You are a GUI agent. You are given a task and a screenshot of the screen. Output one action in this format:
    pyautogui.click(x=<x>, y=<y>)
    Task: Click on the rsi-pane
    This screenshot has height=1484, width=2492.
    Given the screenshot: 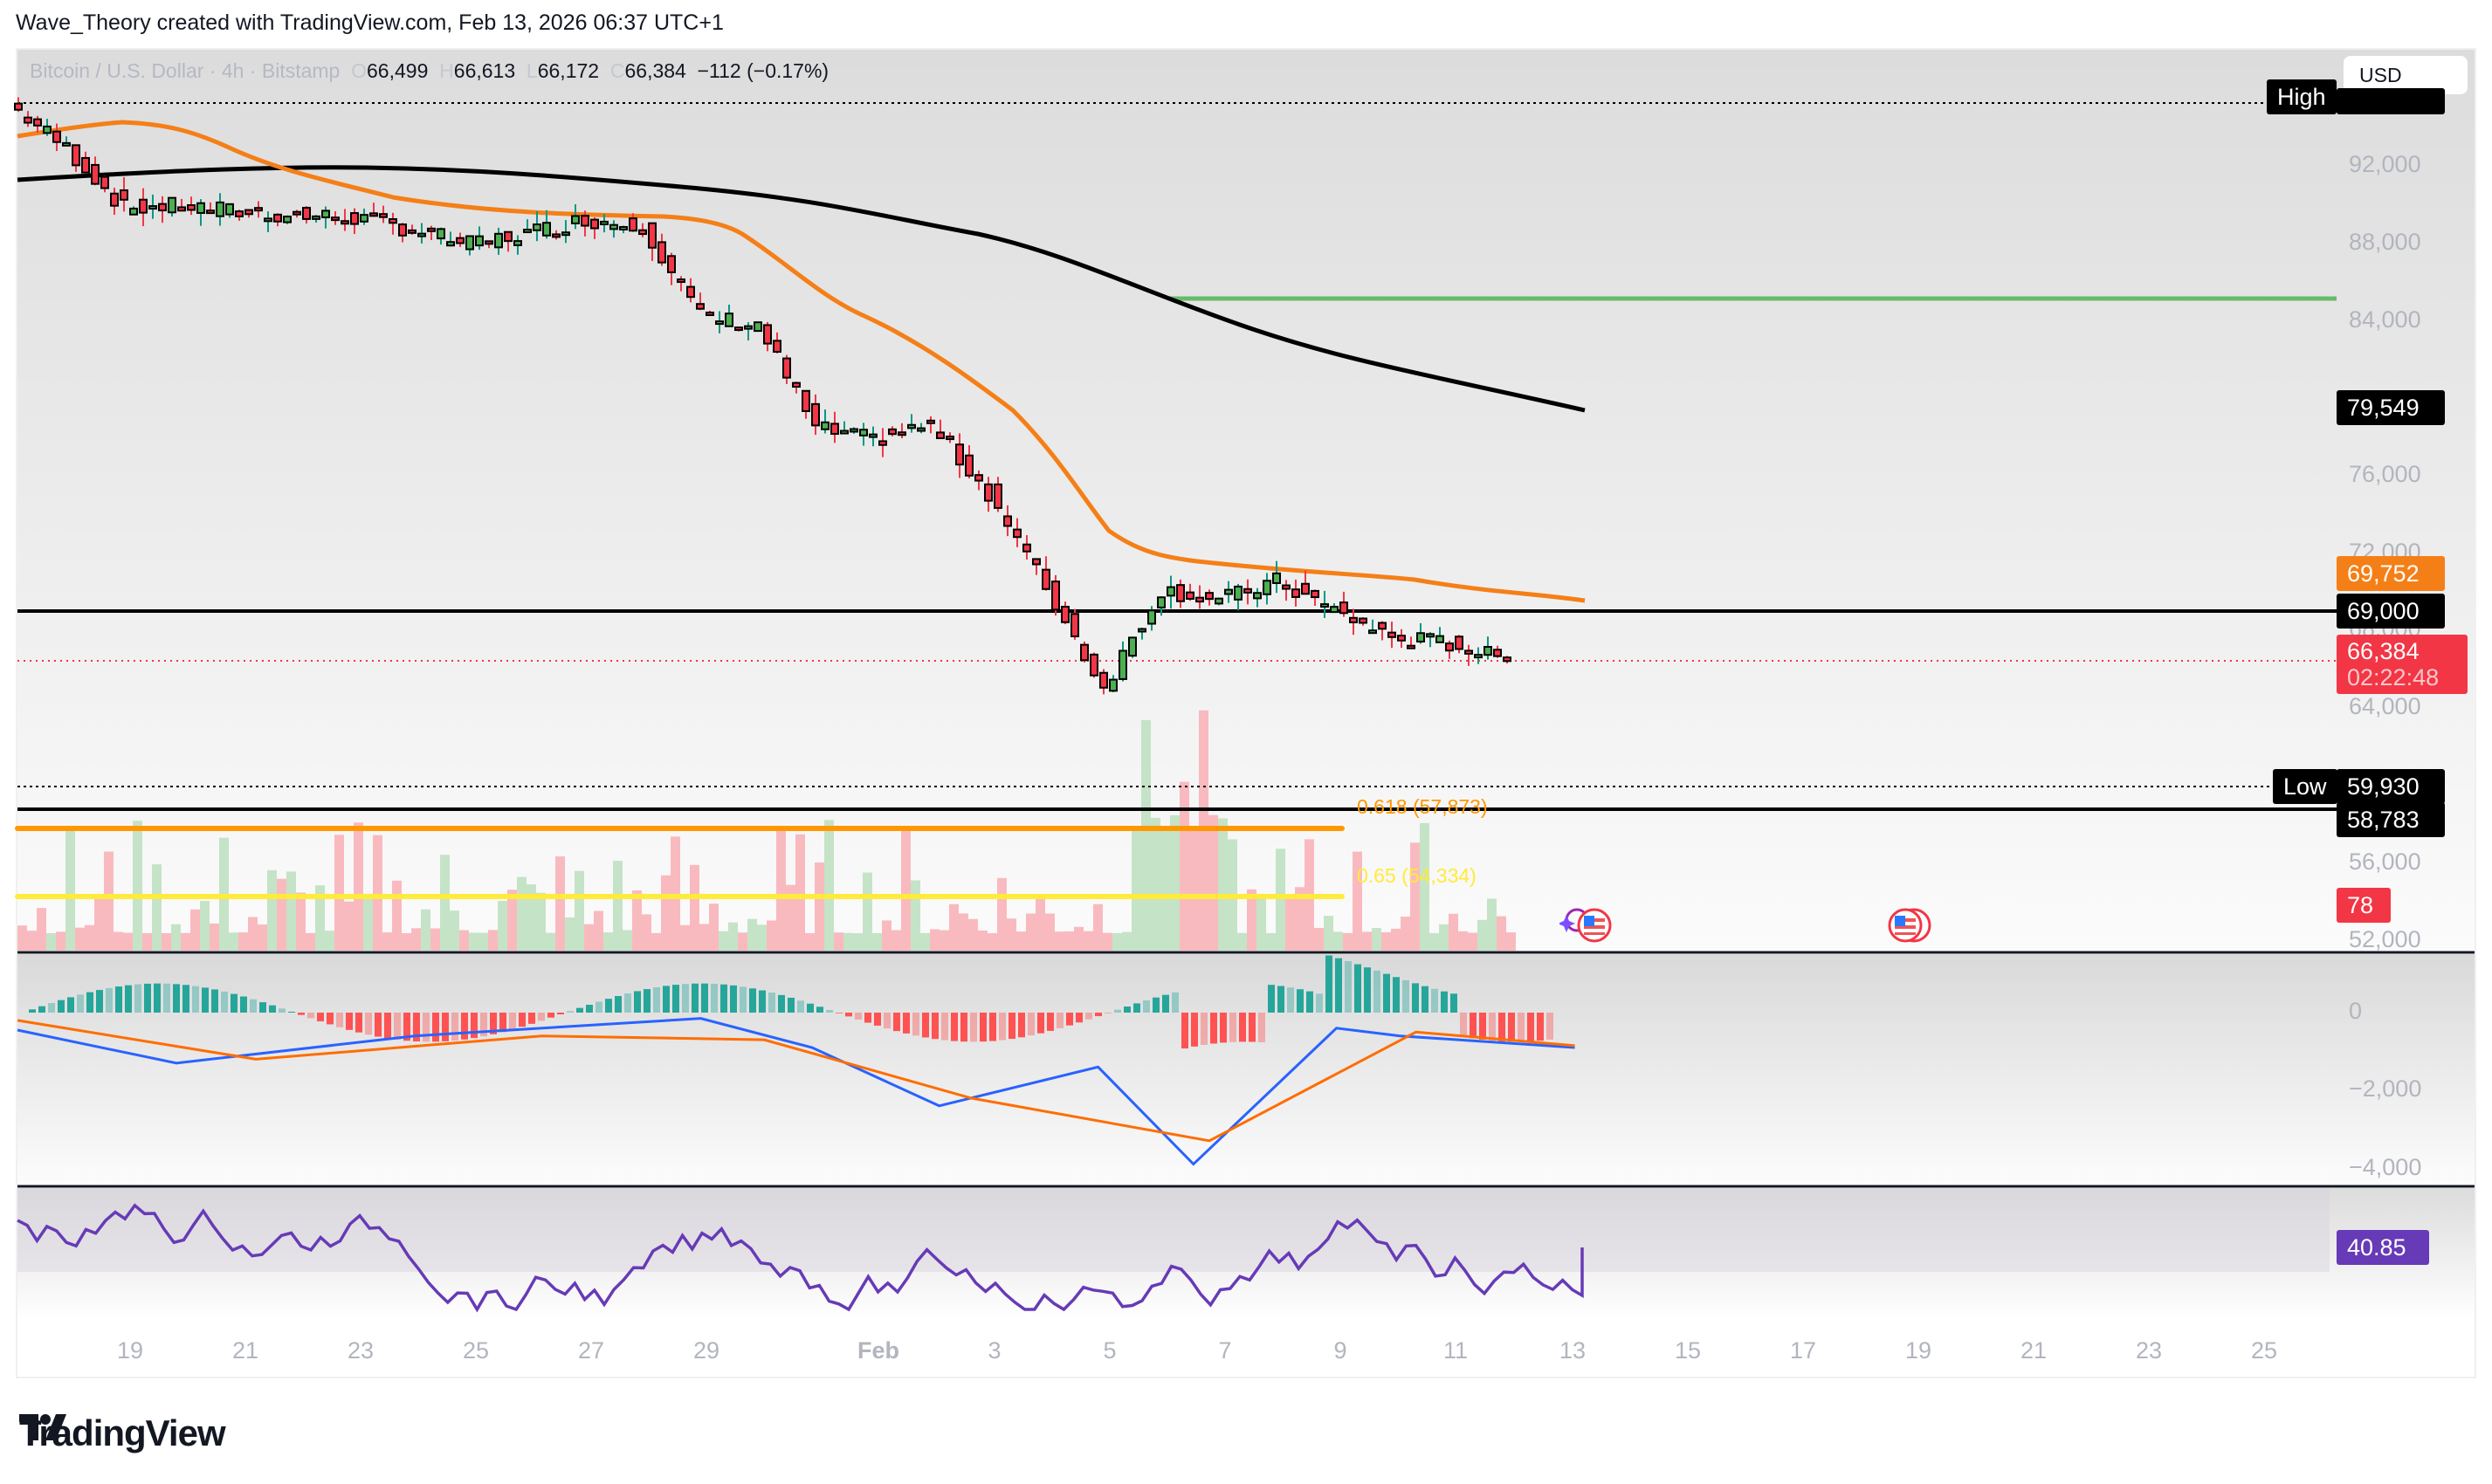 What is the action you would take?
    pyautogui.click(x=1246, y=1254)
    